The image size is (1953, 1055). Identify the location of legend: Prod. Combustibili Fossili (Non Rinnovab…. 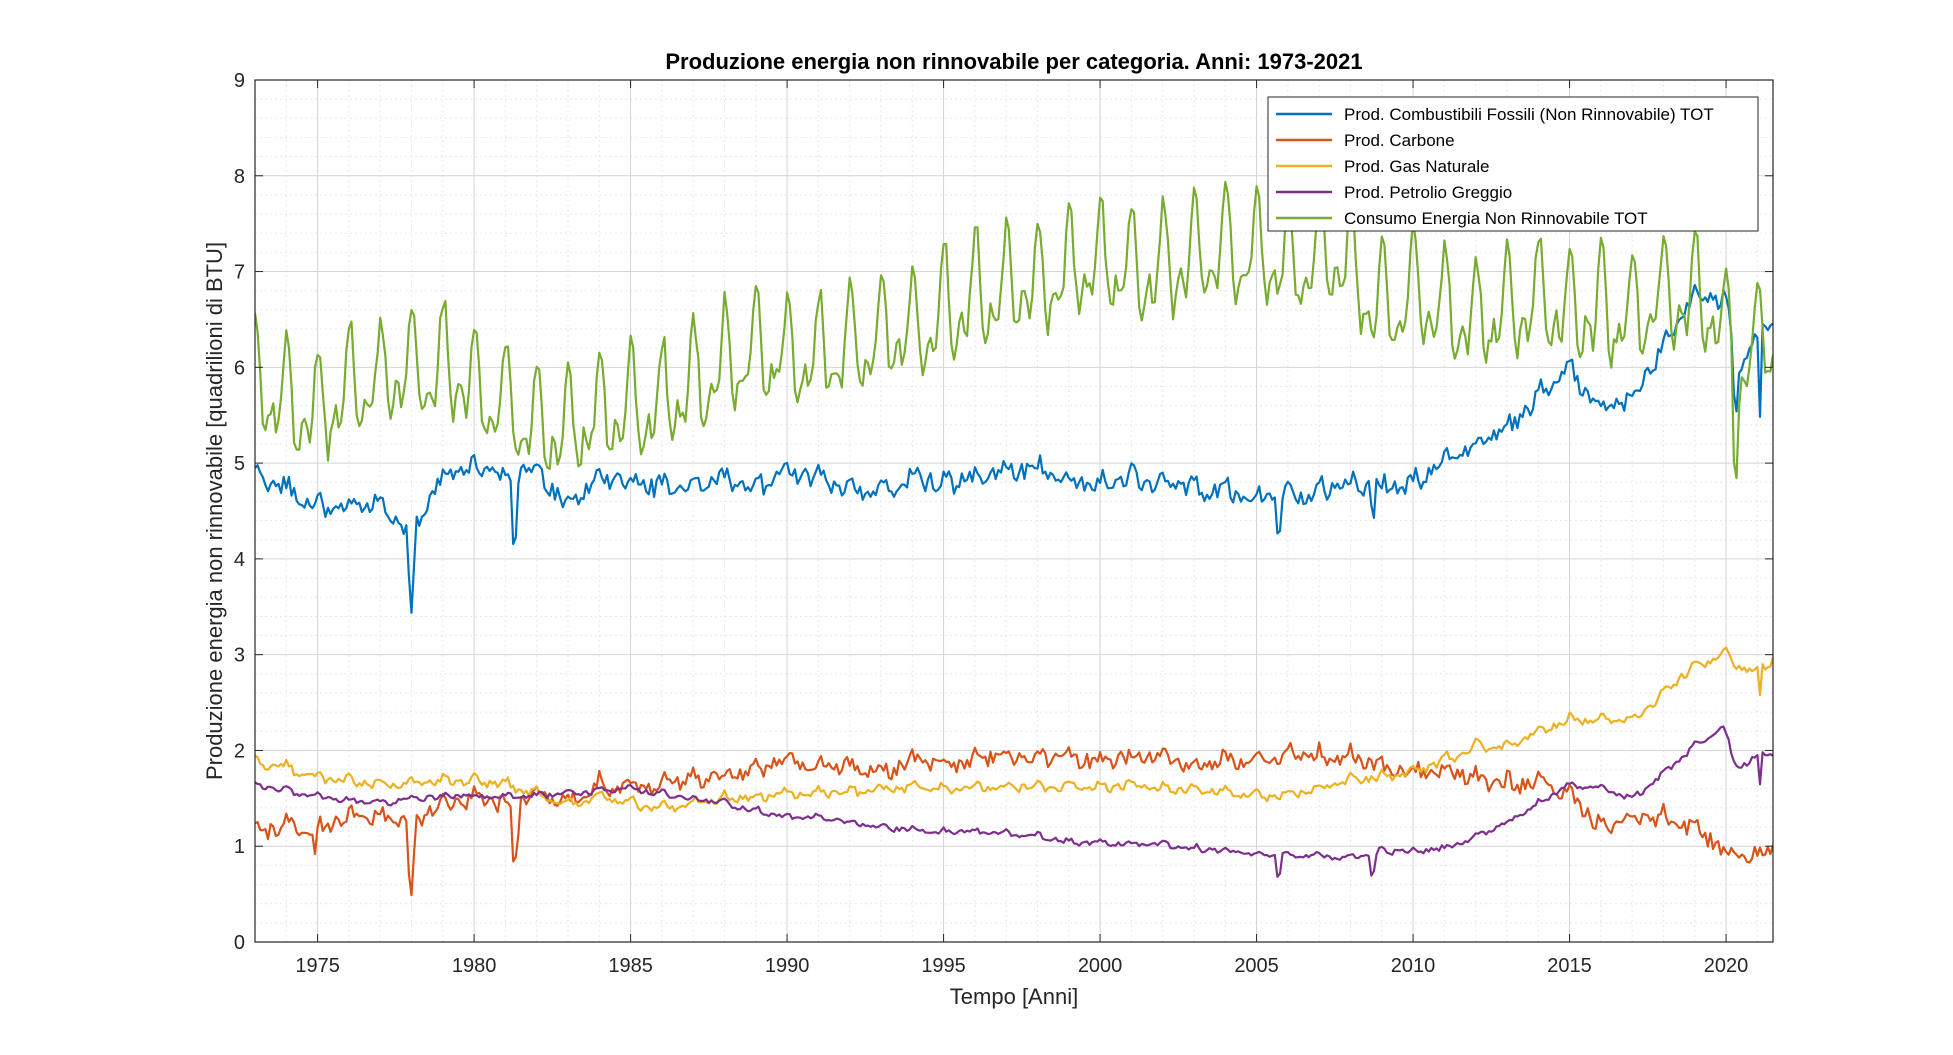
(1513, 164).